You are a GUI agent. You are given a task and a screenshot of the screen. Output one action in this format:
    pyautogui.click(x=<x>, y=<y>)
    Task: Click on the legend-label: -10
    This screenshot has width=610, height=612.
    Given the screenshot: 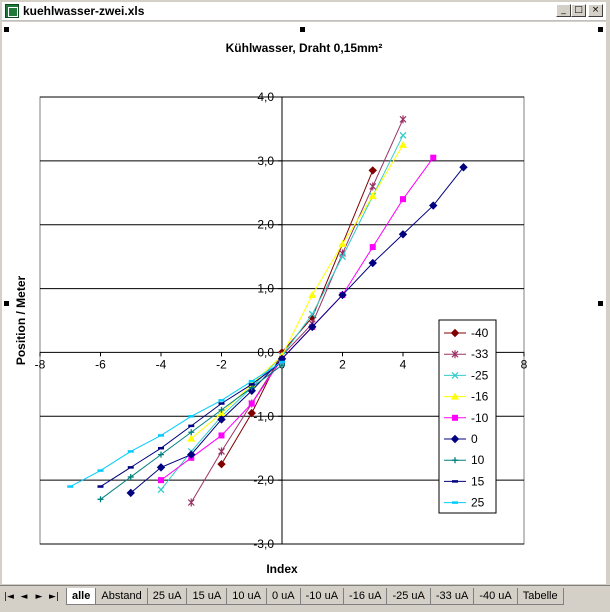 What is the action you would take?
    pyautogui.click(x=480, y=418)
    